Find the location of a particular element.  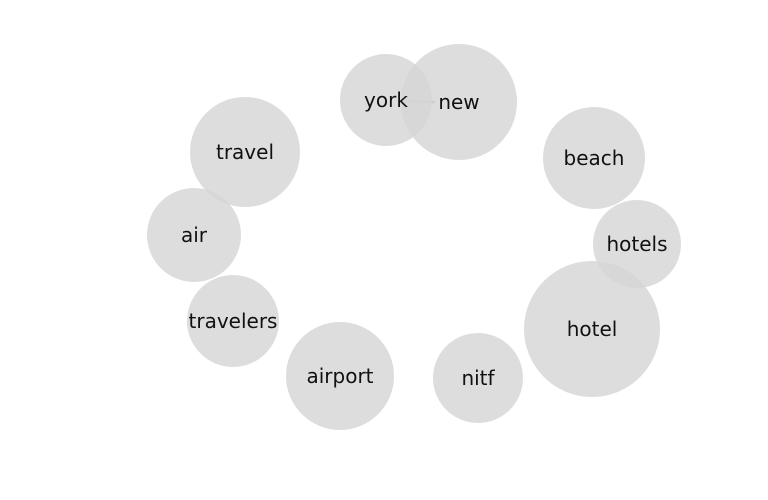

node-circle-airport is located at coordinates (340, 376).